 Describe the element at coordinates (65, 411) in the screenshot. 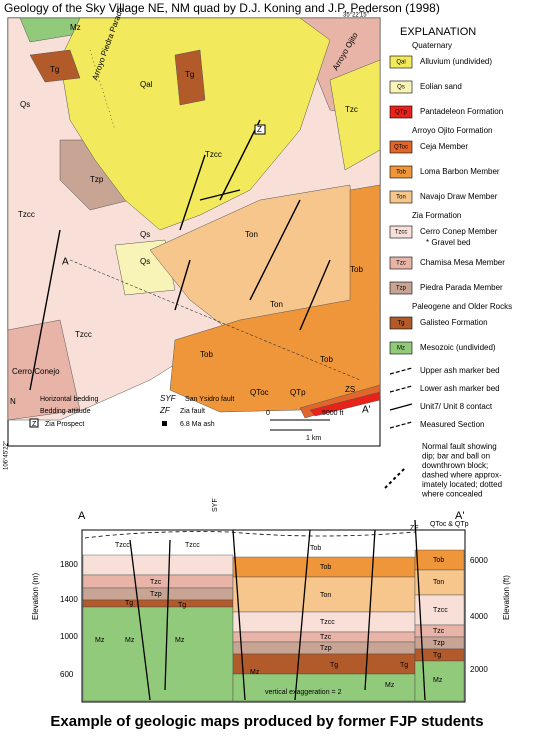

I see `key-text: Bedding attitude` at that location.